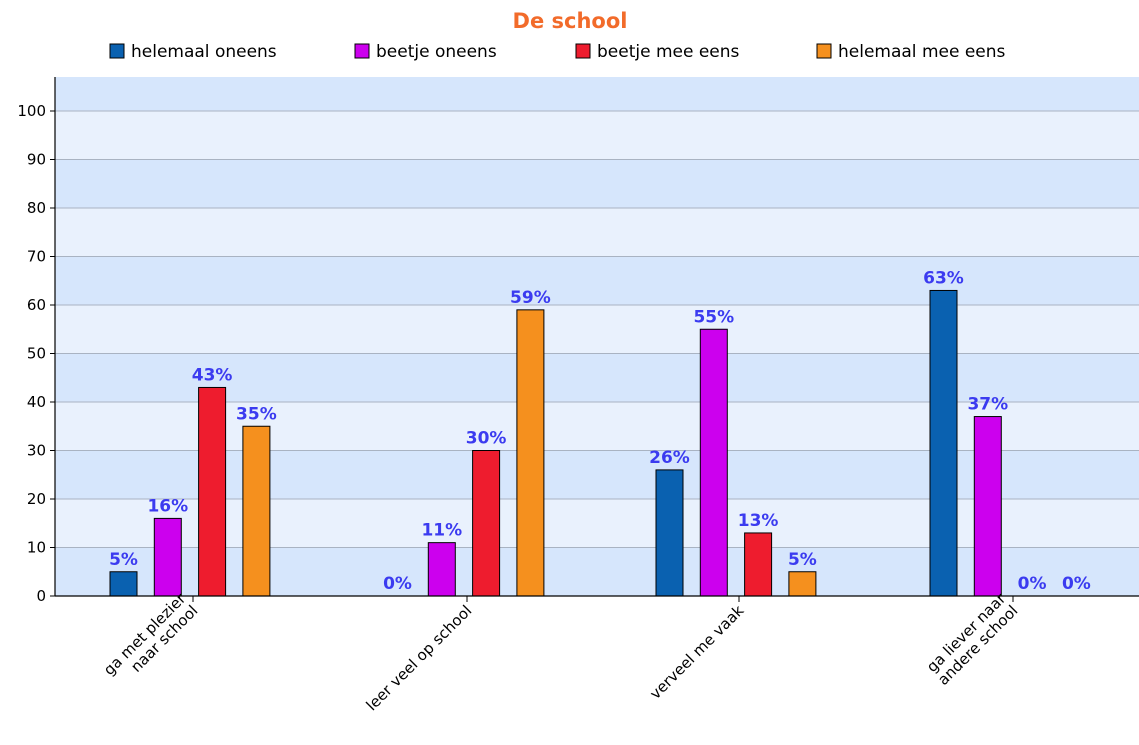 The height and width of the screenshot is (745, 1139). I want to click on bar-value-label: 59%, so click(530, 298).